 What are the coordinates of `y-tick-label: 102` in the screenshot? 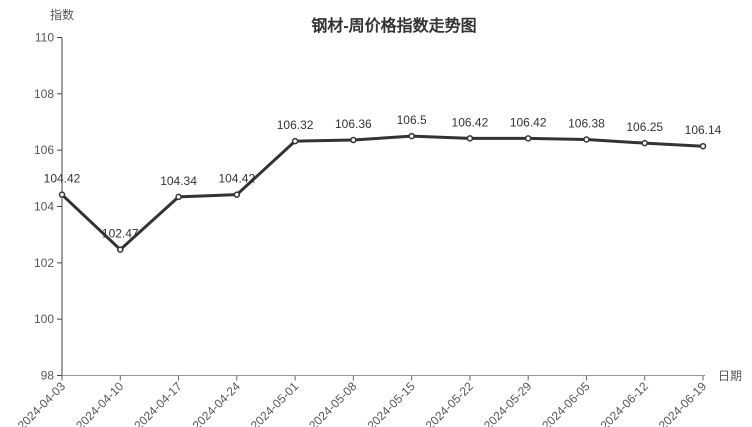 It's located at (44, 263).